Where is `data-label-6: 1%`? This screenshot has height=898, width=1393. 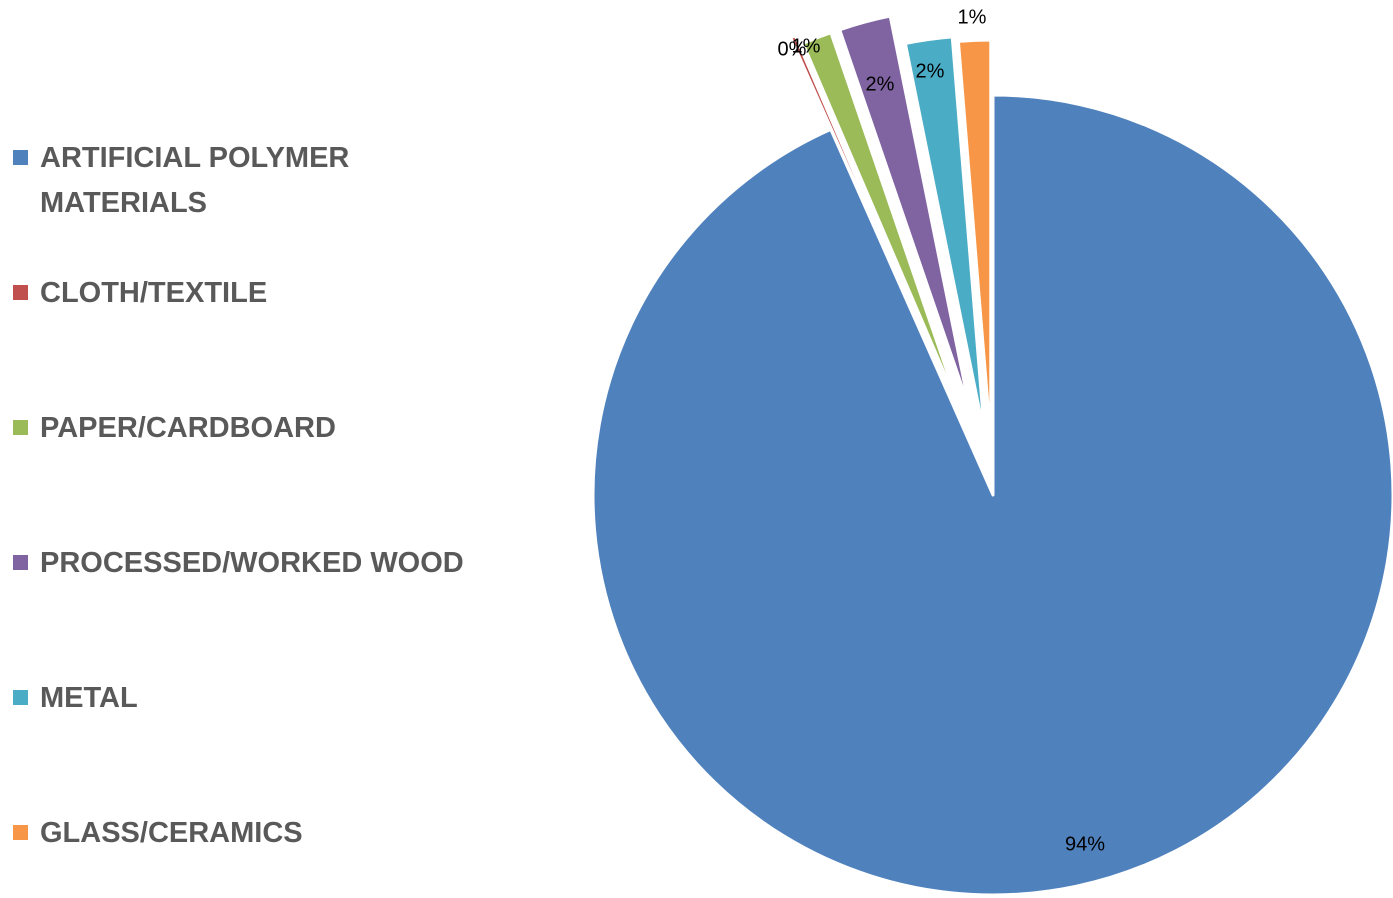
data-label-6: 1% is located at coordinates (972, 17).